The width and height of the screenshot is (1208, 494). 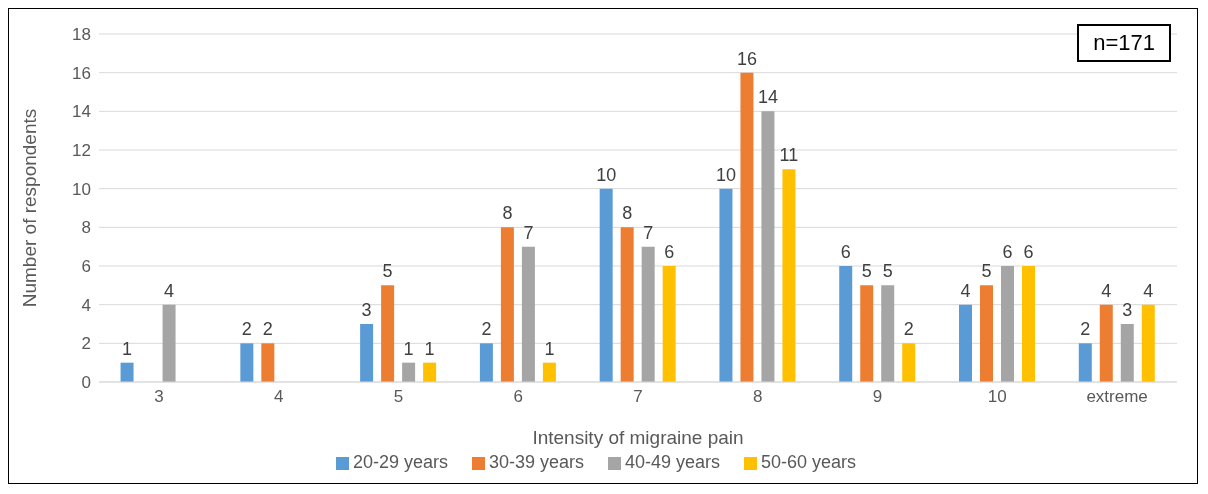 What do you see at coordinates (81, 151) in the screenshot?
I see `y-tick-label: 12` at bounding box center [81, 151].